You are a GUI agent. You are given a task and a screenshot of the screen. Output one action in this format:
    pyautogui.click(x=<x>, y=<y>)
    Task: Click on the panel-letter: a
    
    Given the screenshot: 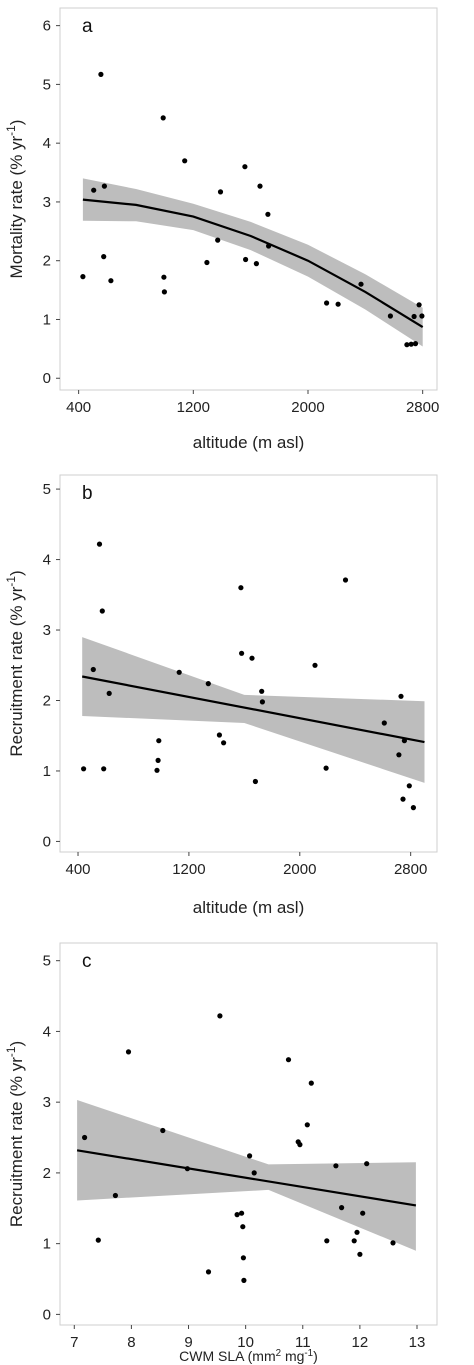 What is the action you would take?
    pyautogui.click(x=87, y=26)
    